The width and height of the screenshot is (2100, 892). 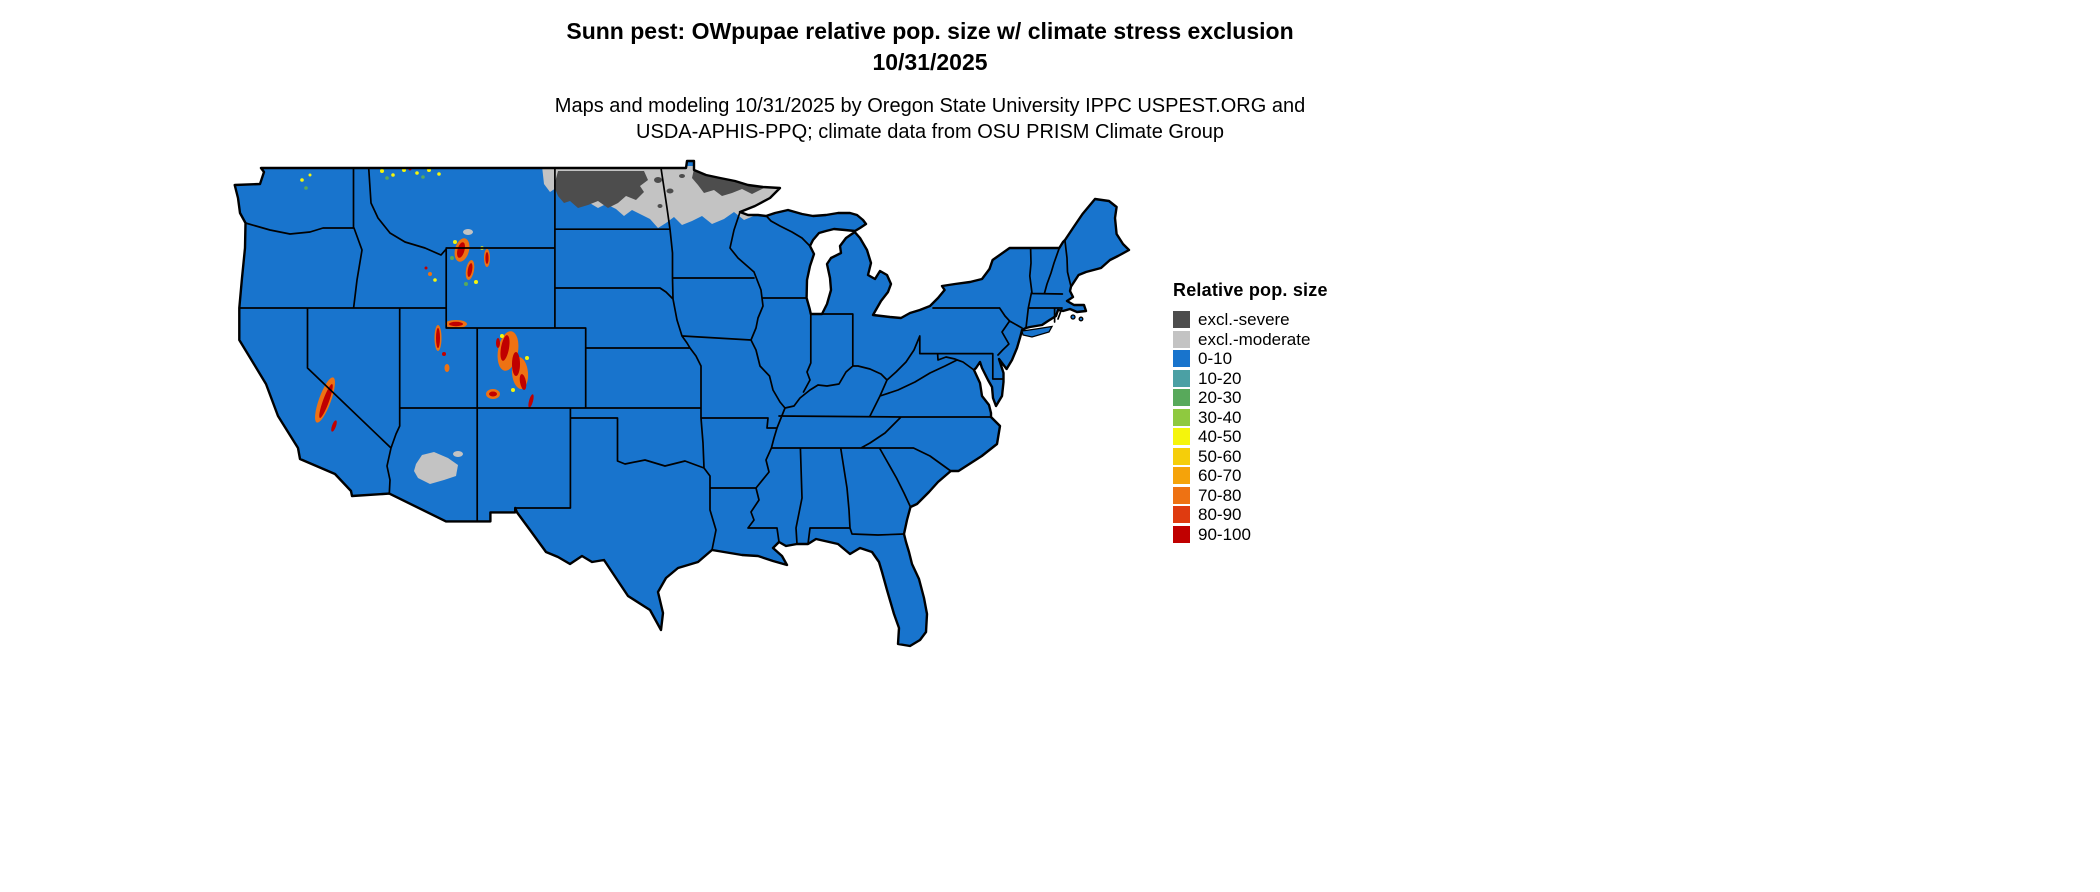 I want to click on legend-item-label: 0-10, so click(x=1215, y=359).